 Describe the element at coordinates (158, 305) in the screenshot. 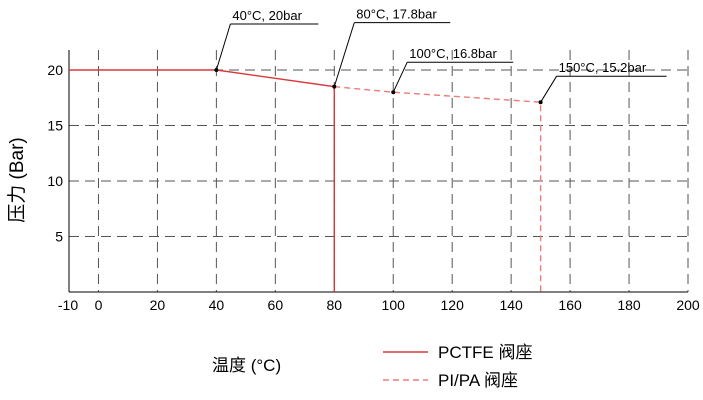

I see `x-tick-label: 20` at that location.